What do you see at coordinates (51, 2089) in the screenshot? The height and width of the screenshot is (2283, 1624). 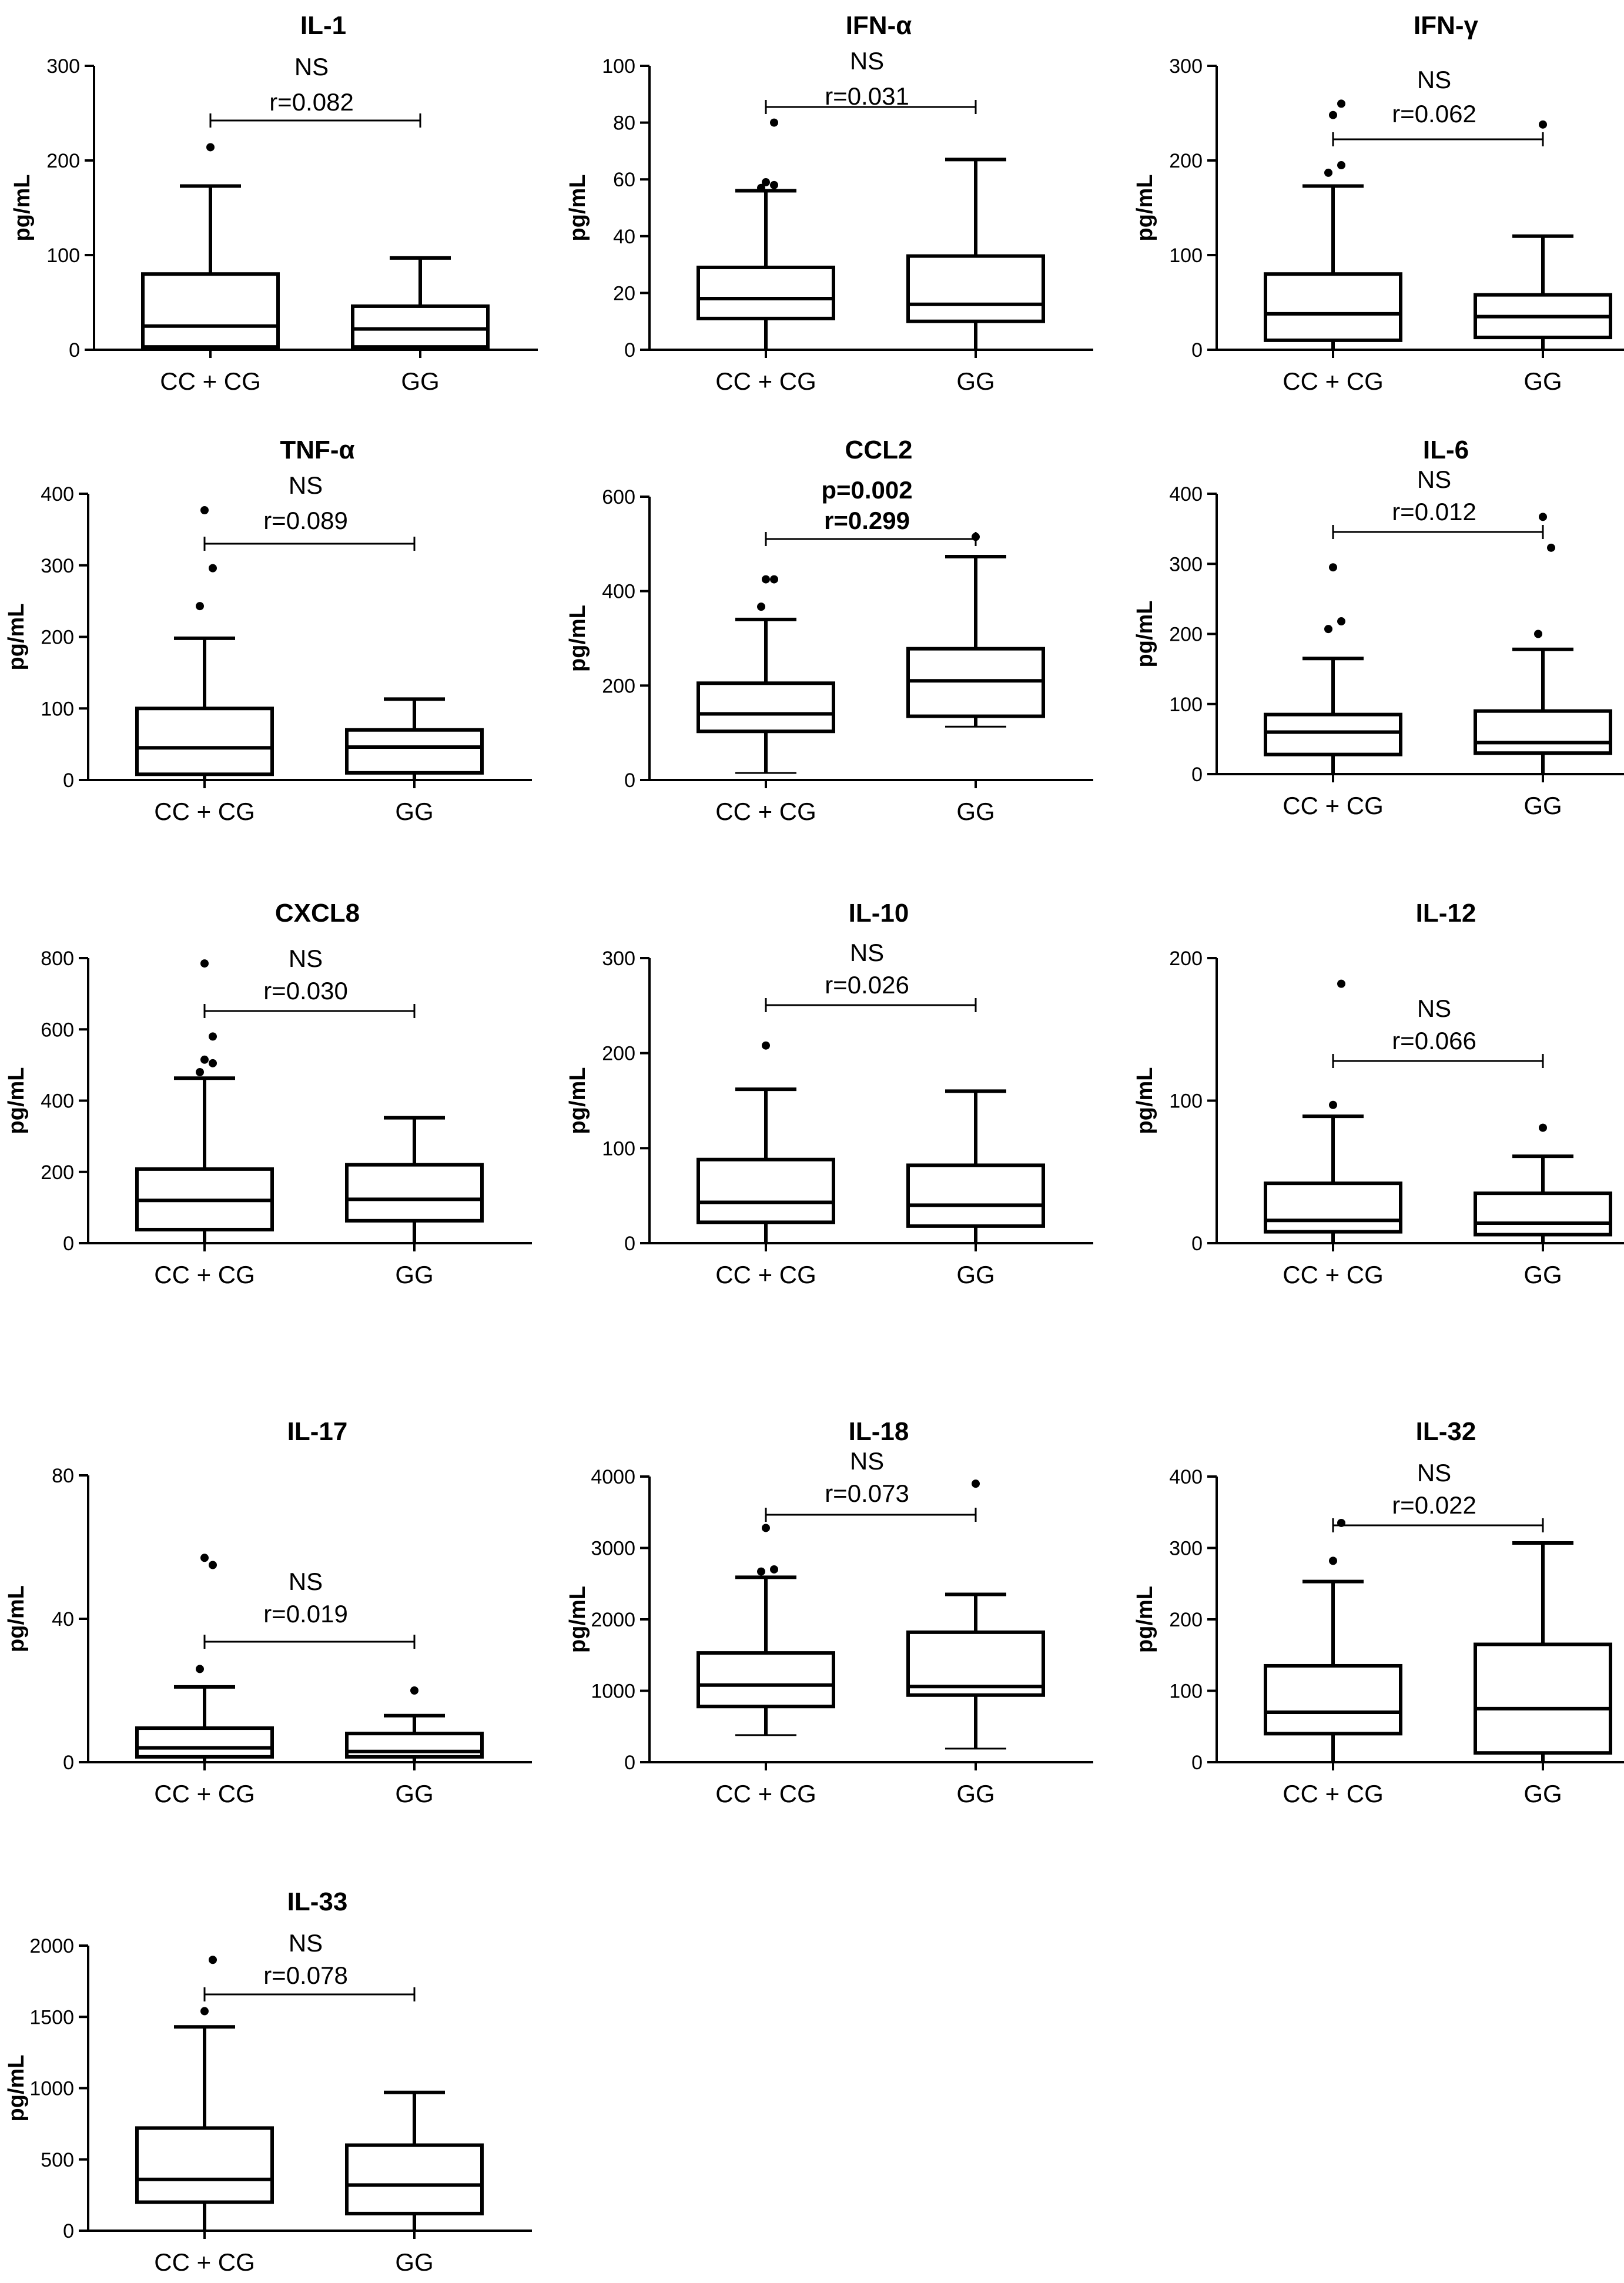 I see `y-tick-label: 1000` at bounding box center [51, 2089].